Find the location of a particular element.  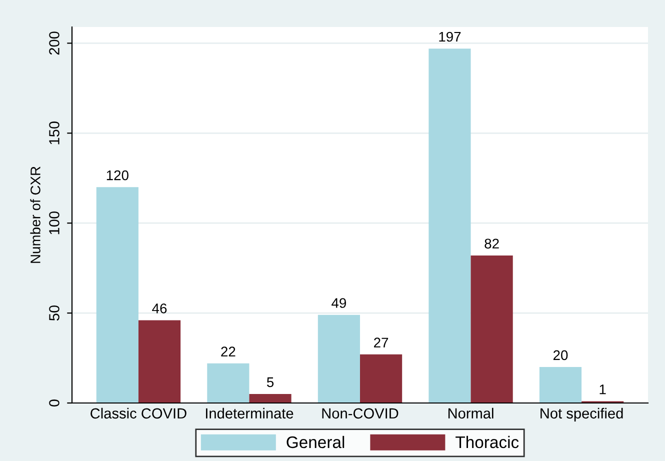

legend-label: Thoracic is located at coordinates (487, 442).